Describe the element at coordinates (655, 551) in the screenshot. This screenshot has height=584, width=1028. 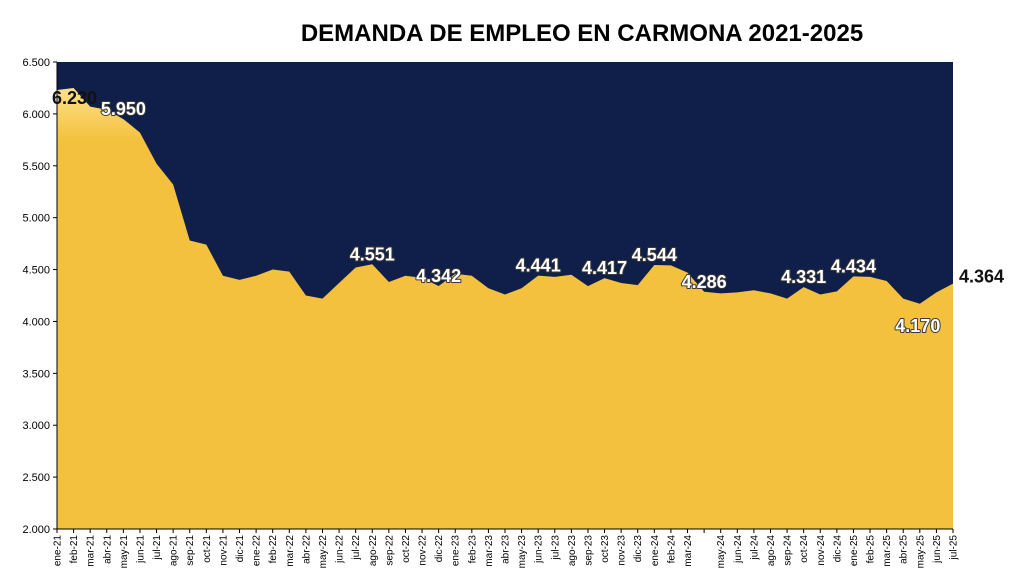
I see `x-tick-label: ene-24` at that location.